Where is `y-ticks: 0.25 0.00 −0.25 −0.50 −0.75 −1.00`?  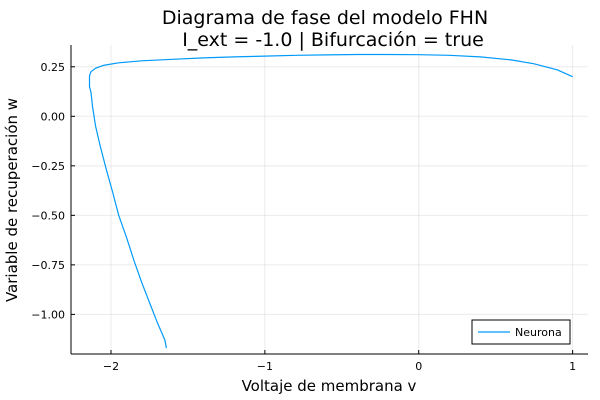
y-ticks: 0.25 0.00 −0.25 −0.50 −0.75 −1.00 is located at coordinates (53, 191).